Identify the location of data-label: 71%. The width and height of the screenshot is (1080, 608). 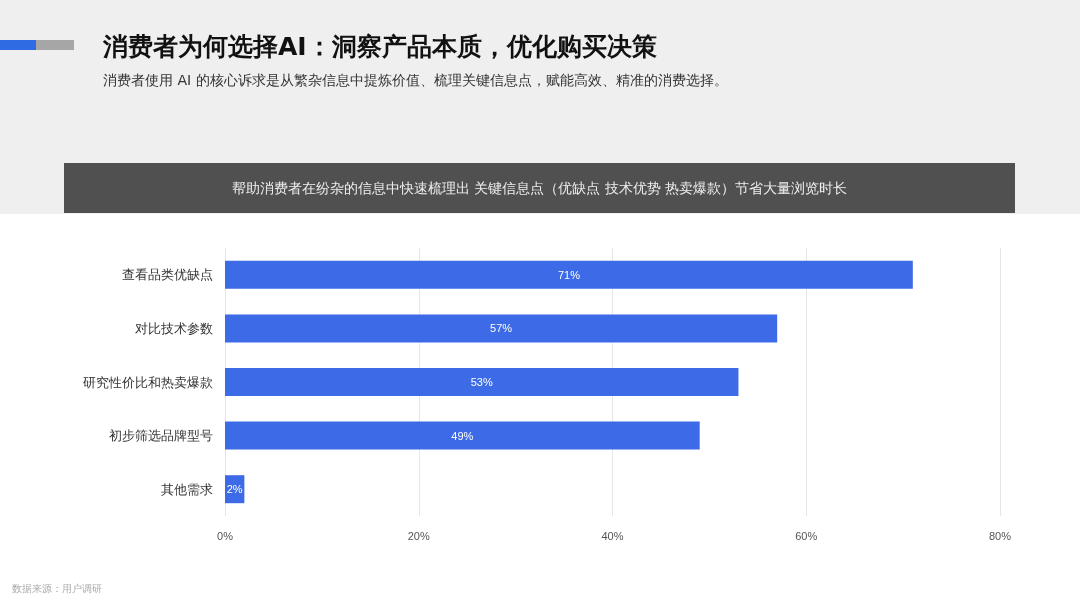
(569, 274).